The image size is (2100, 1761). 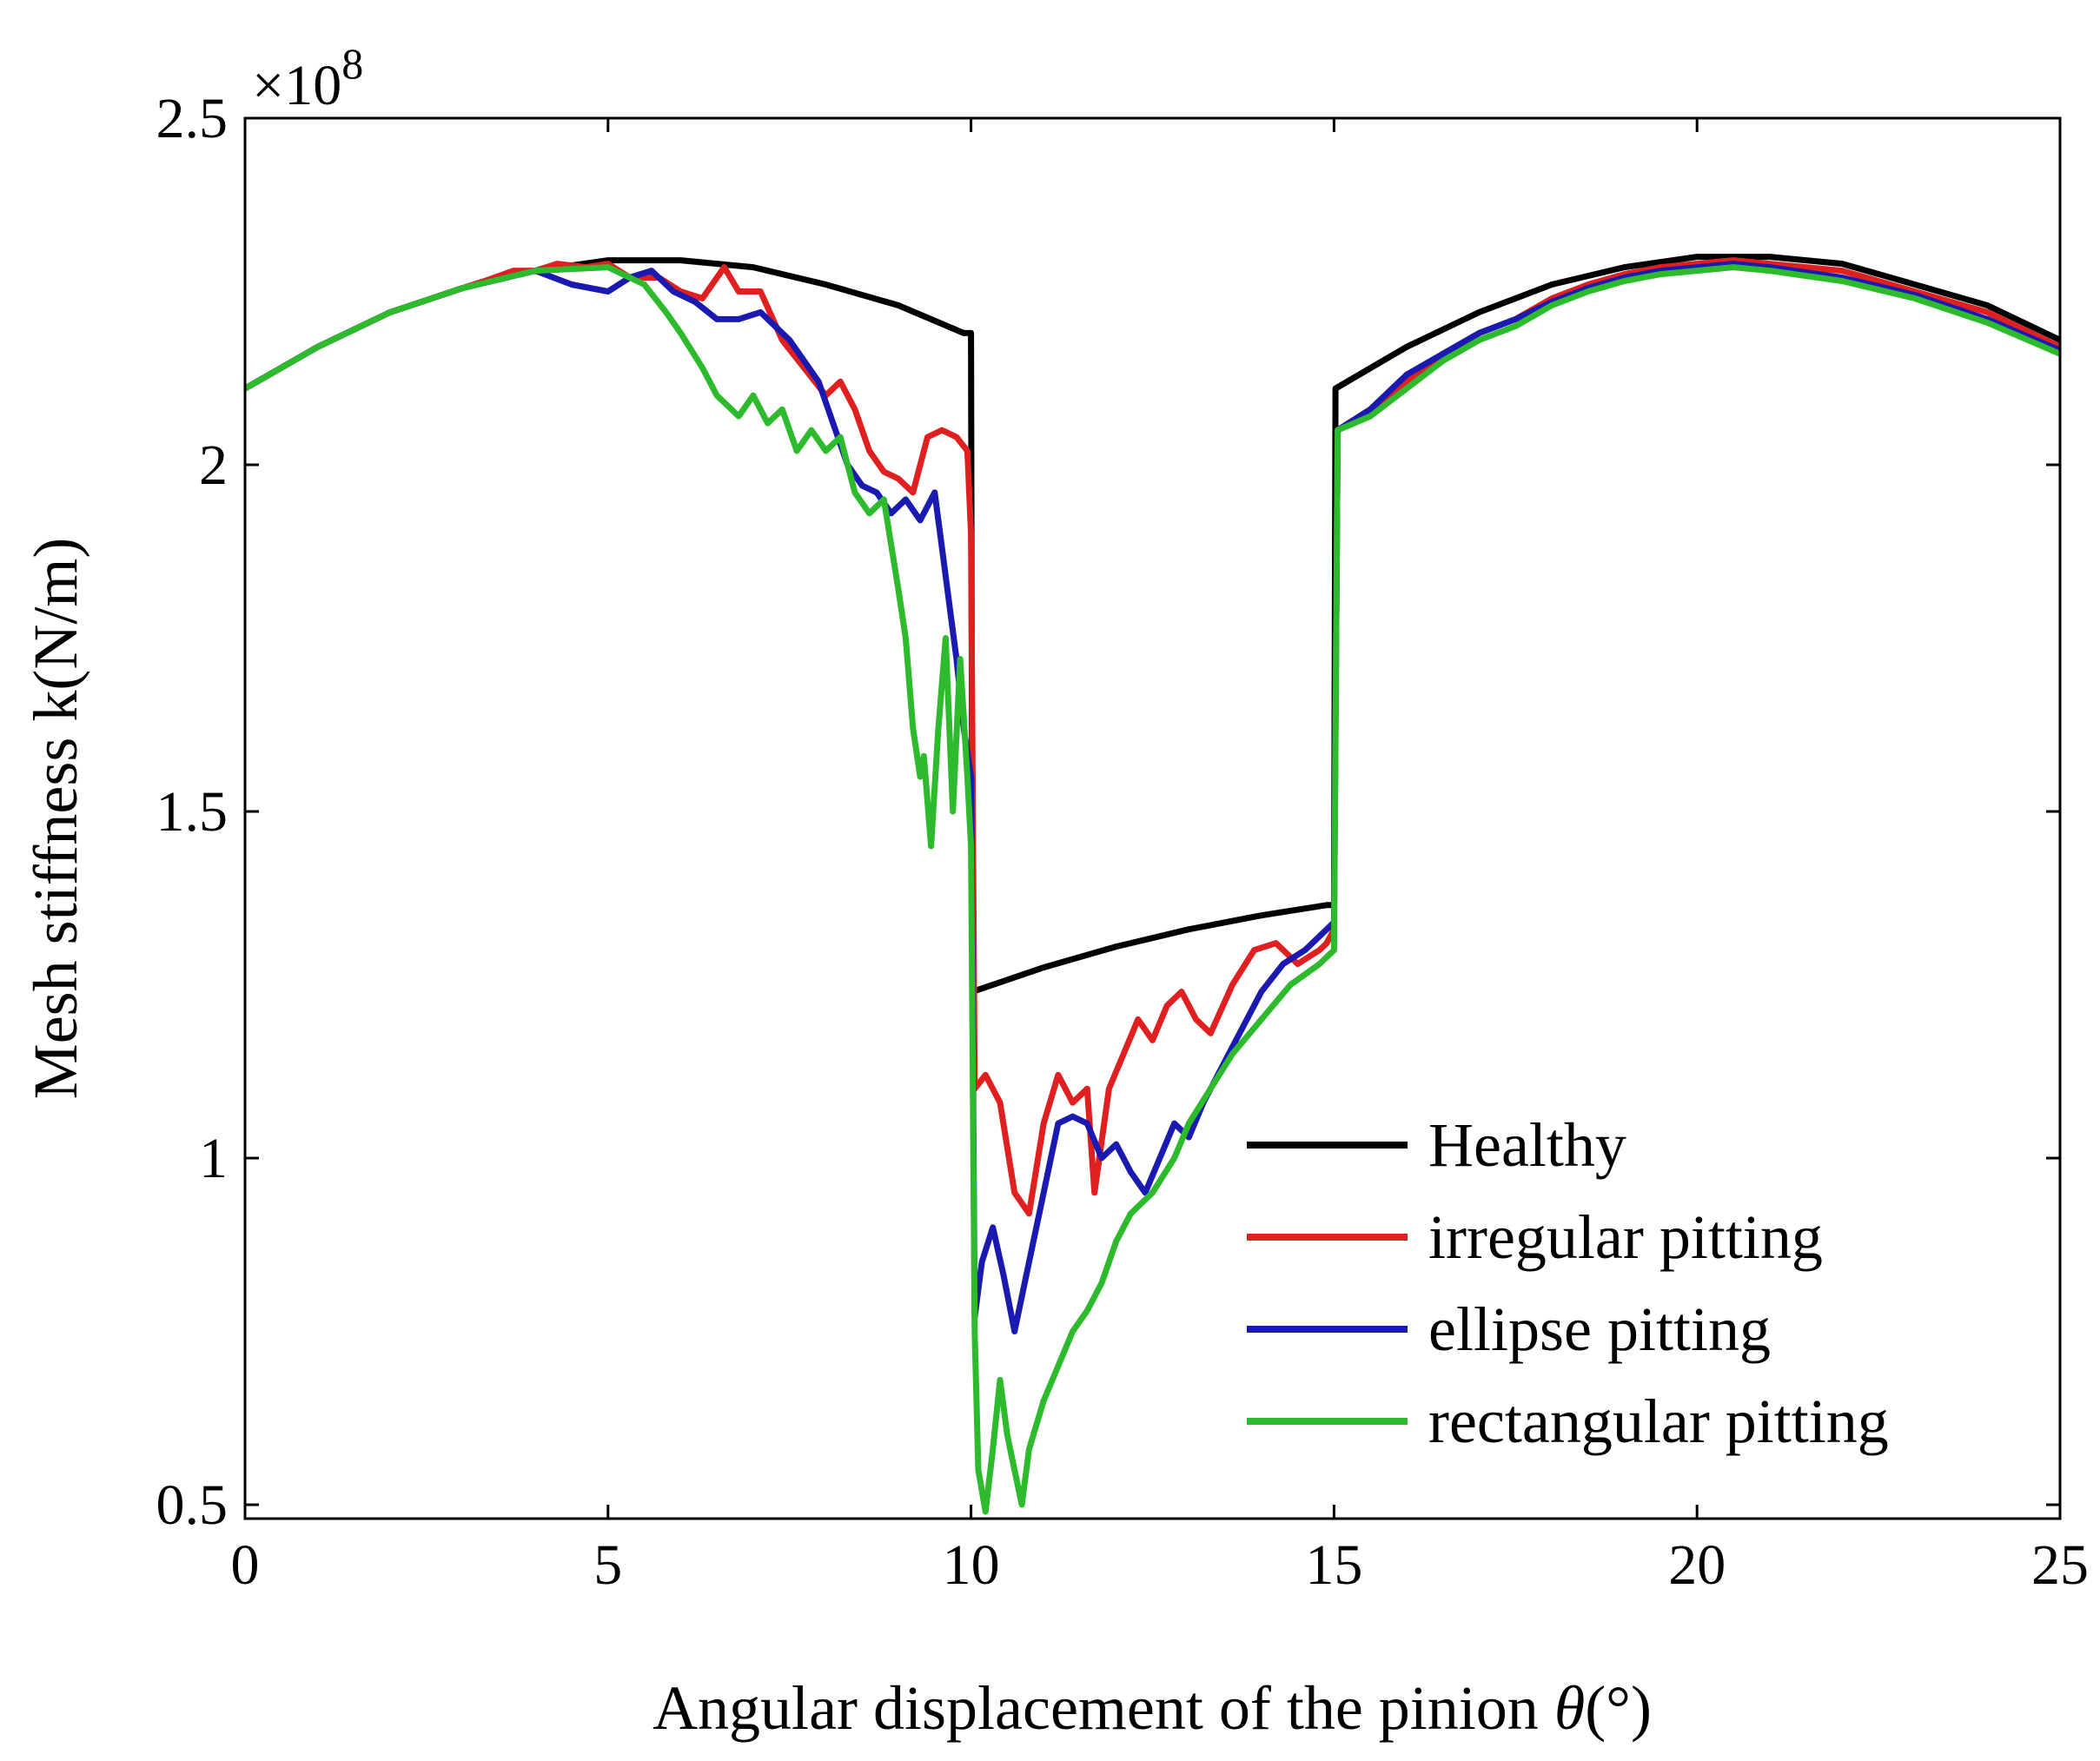 I want to click on y-tick-label-4: 2.5, so click(x=192, y=118).